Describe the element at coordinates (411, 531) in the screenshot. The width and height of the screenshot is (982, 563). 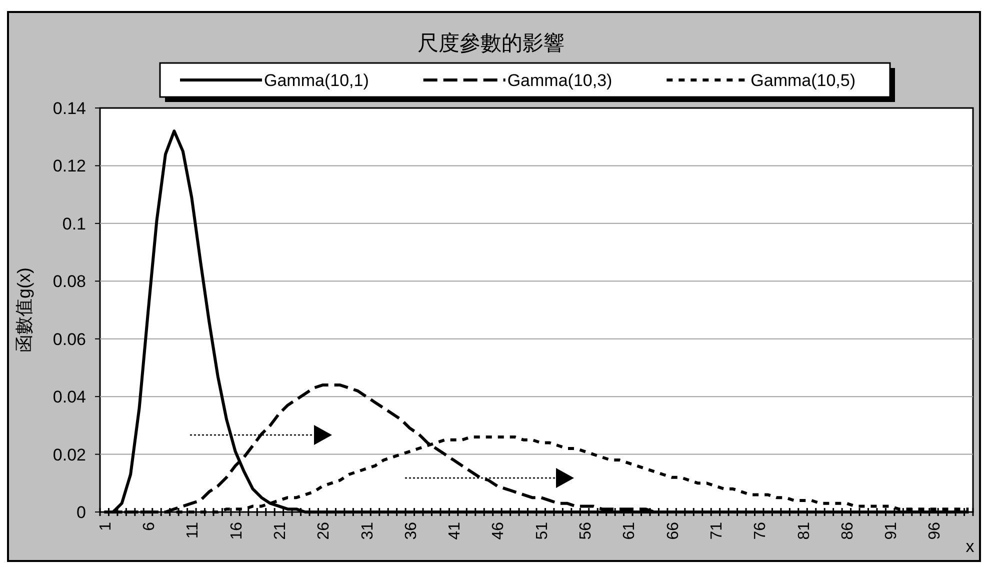
I see `x-tick-label: 36` at that location.